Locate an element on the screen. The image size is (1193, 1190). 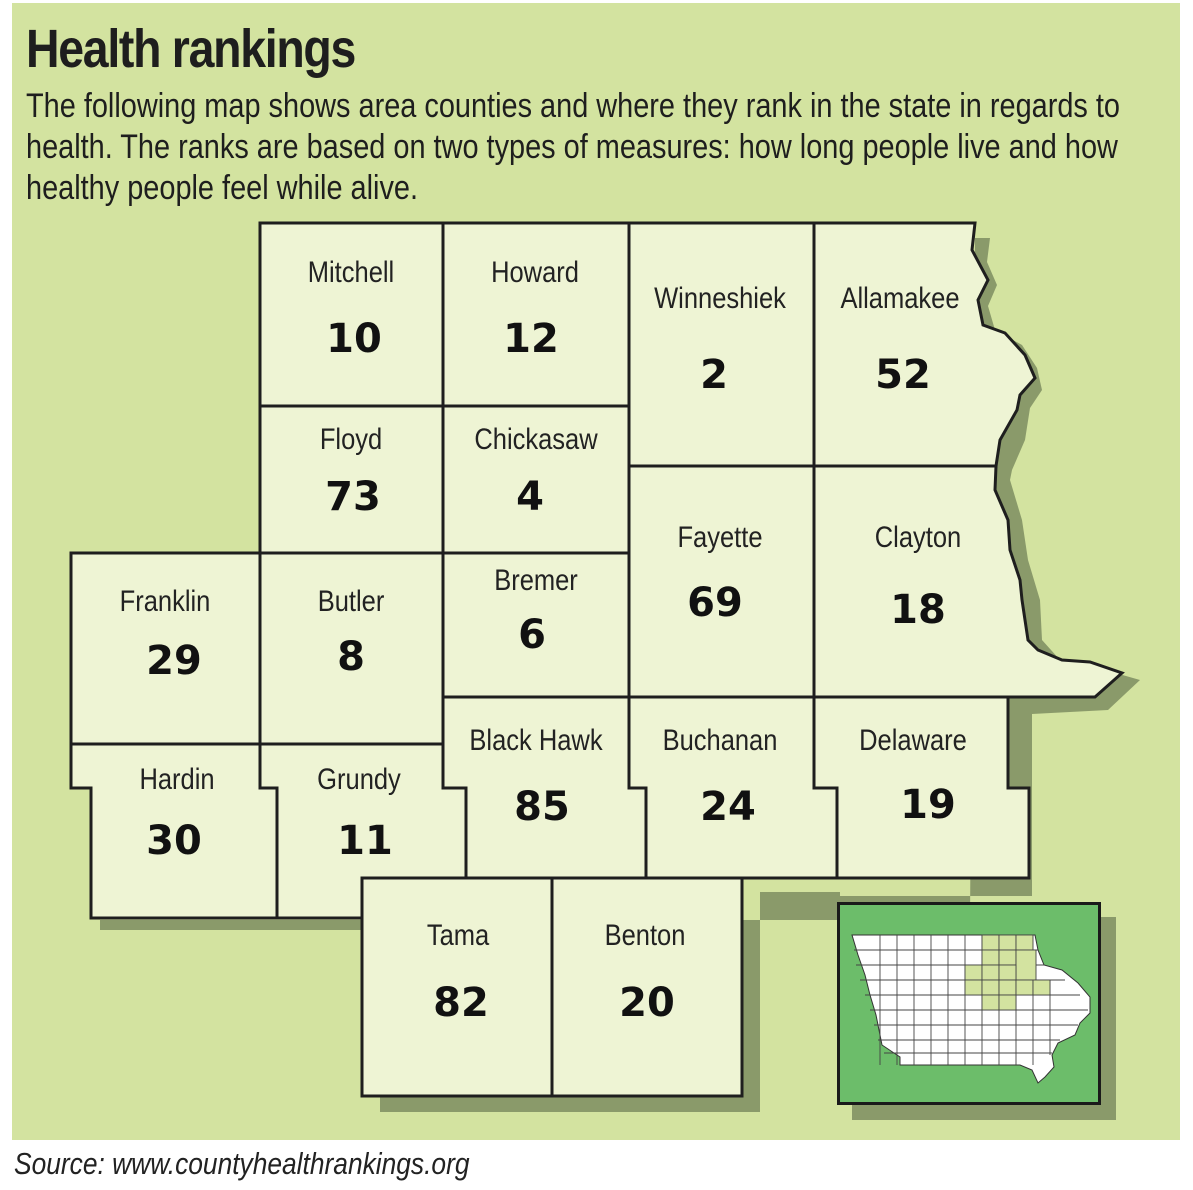
county-delaware is located at coordinates (921, 787).